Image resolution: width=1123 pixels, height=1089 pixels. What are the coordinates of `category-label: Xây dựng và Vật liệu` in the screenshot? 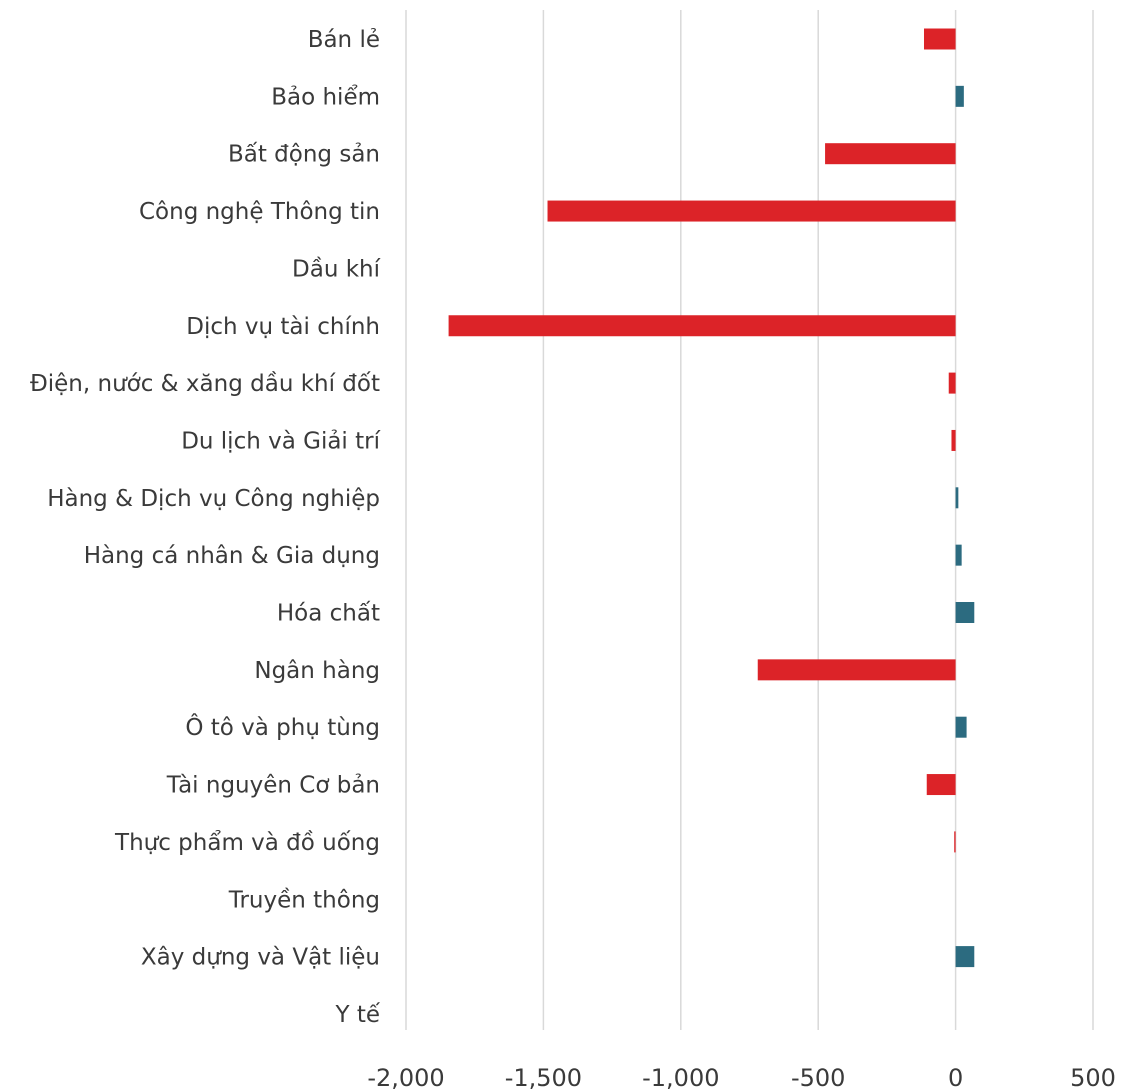 It's located at (260, 958).